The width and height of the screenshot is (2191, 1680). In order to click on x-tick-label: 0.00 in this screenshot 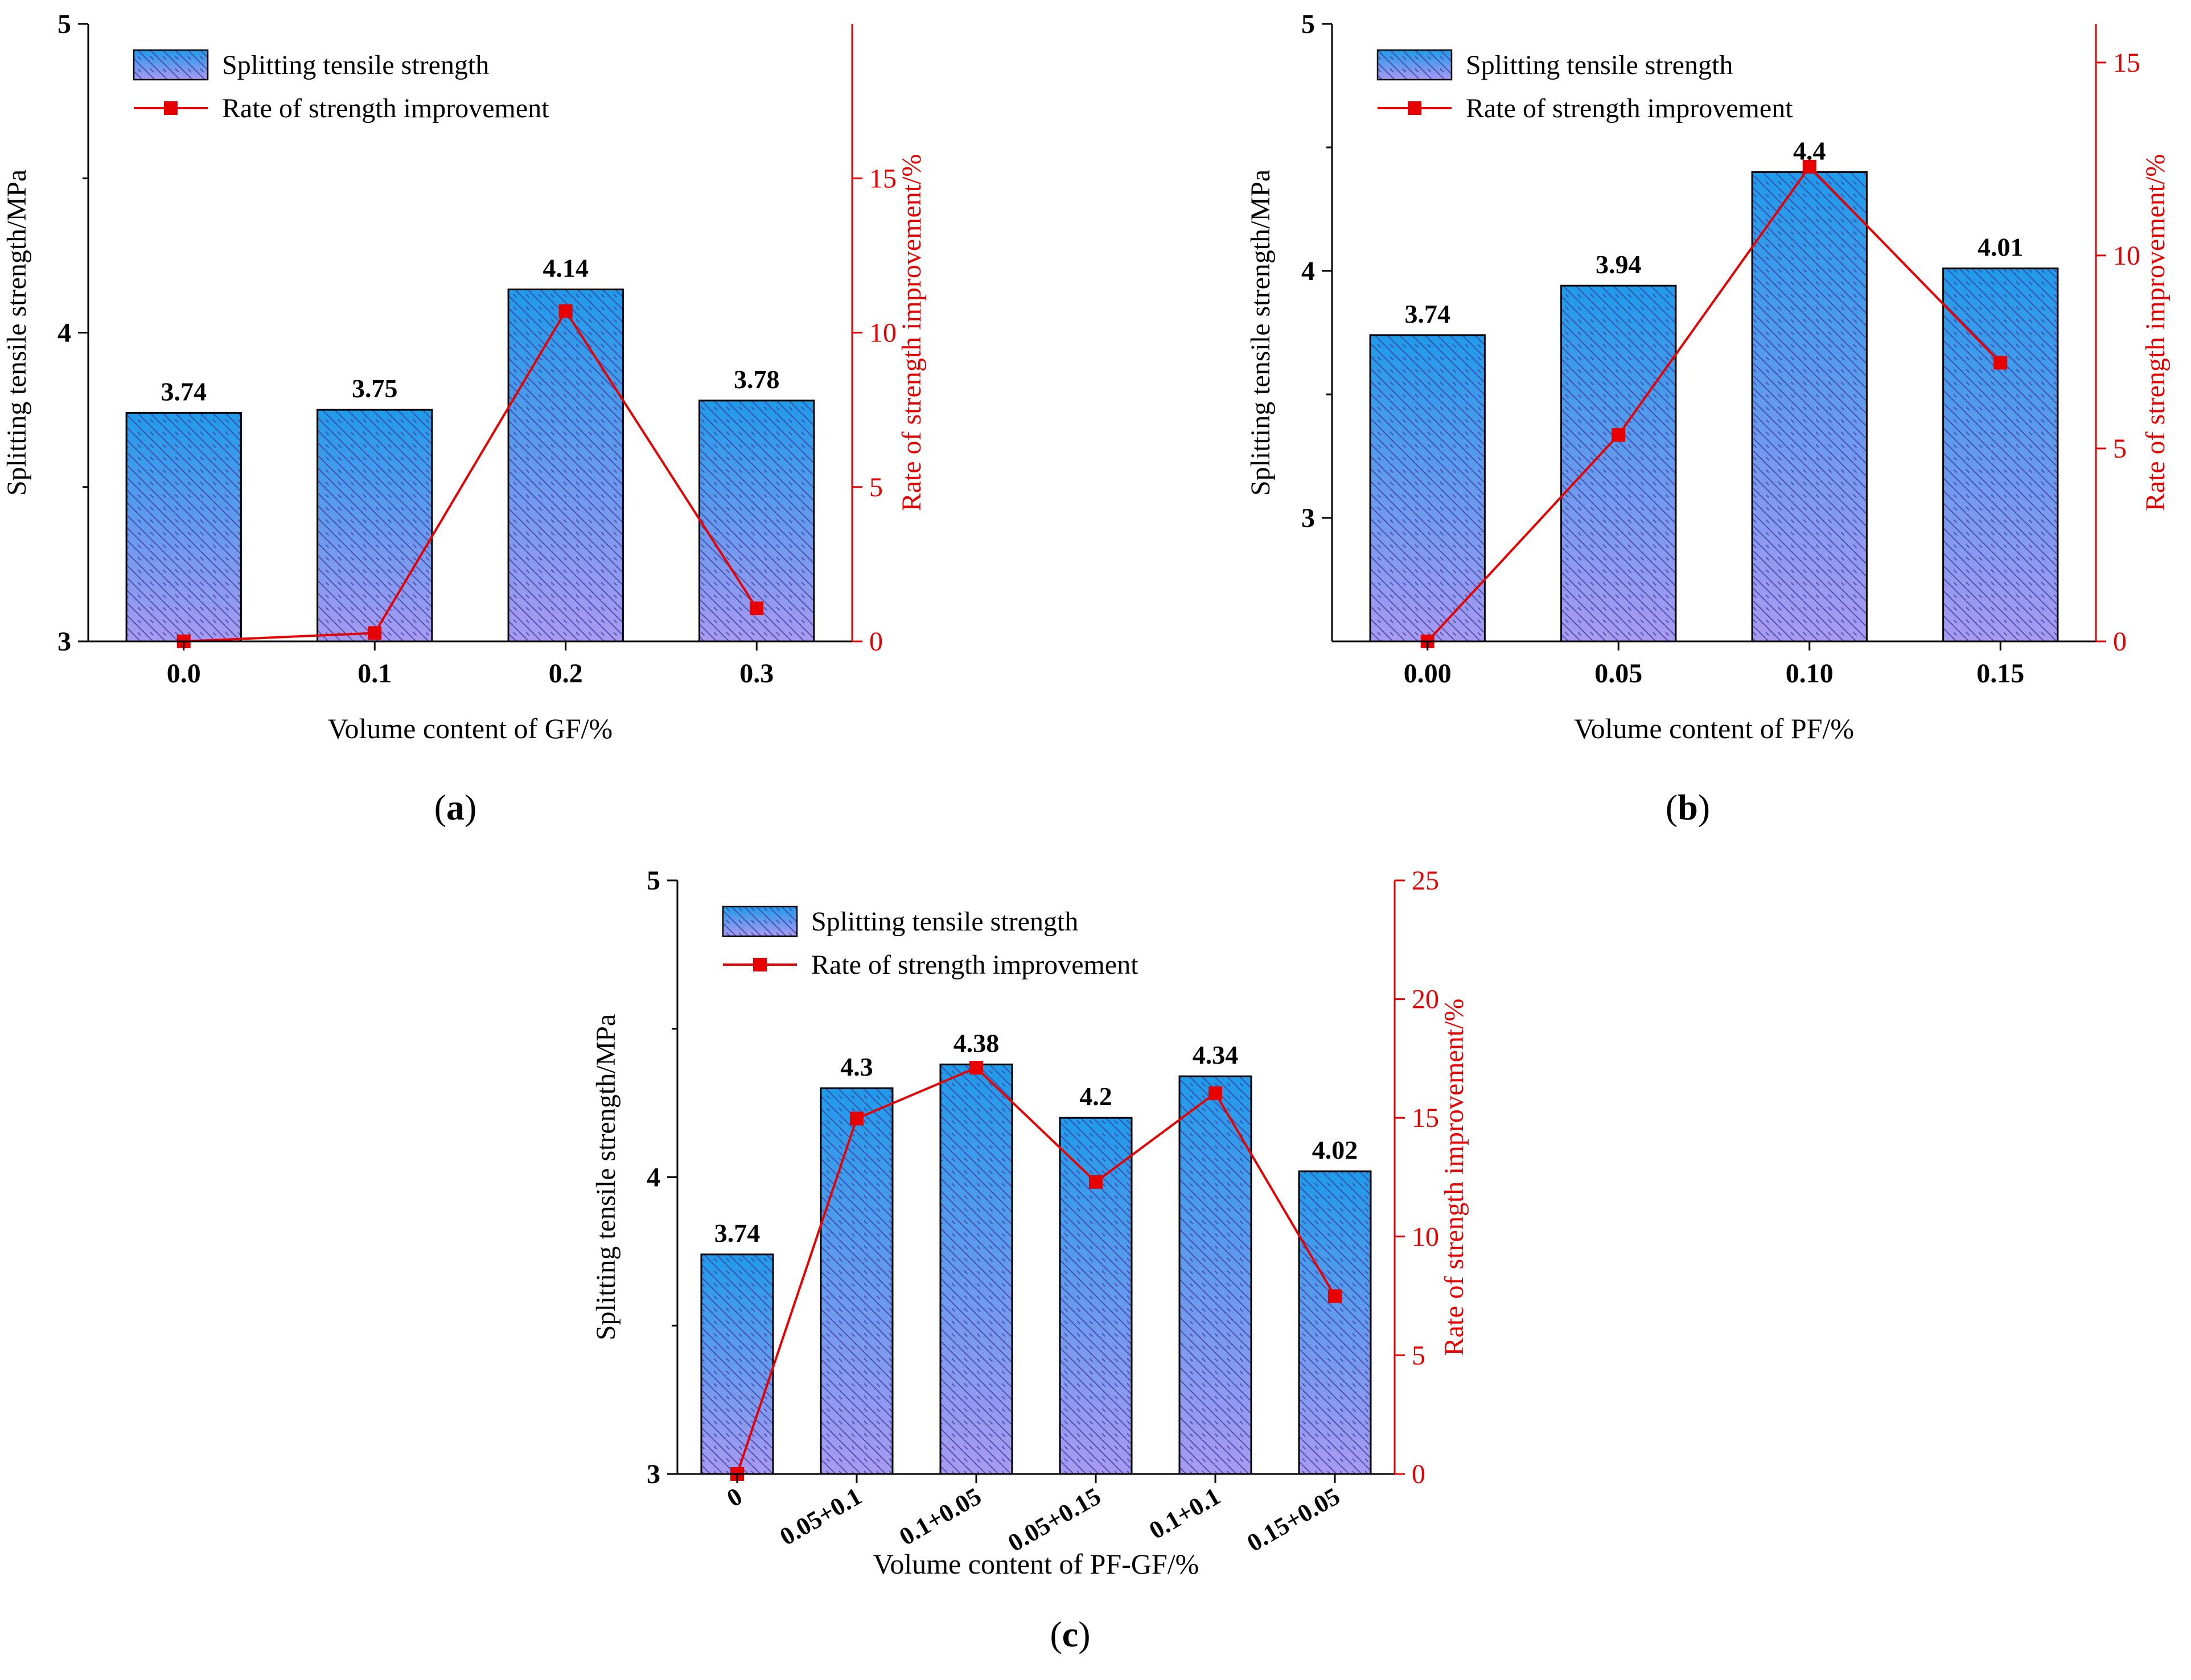, I will do `click(1428, 673)`.